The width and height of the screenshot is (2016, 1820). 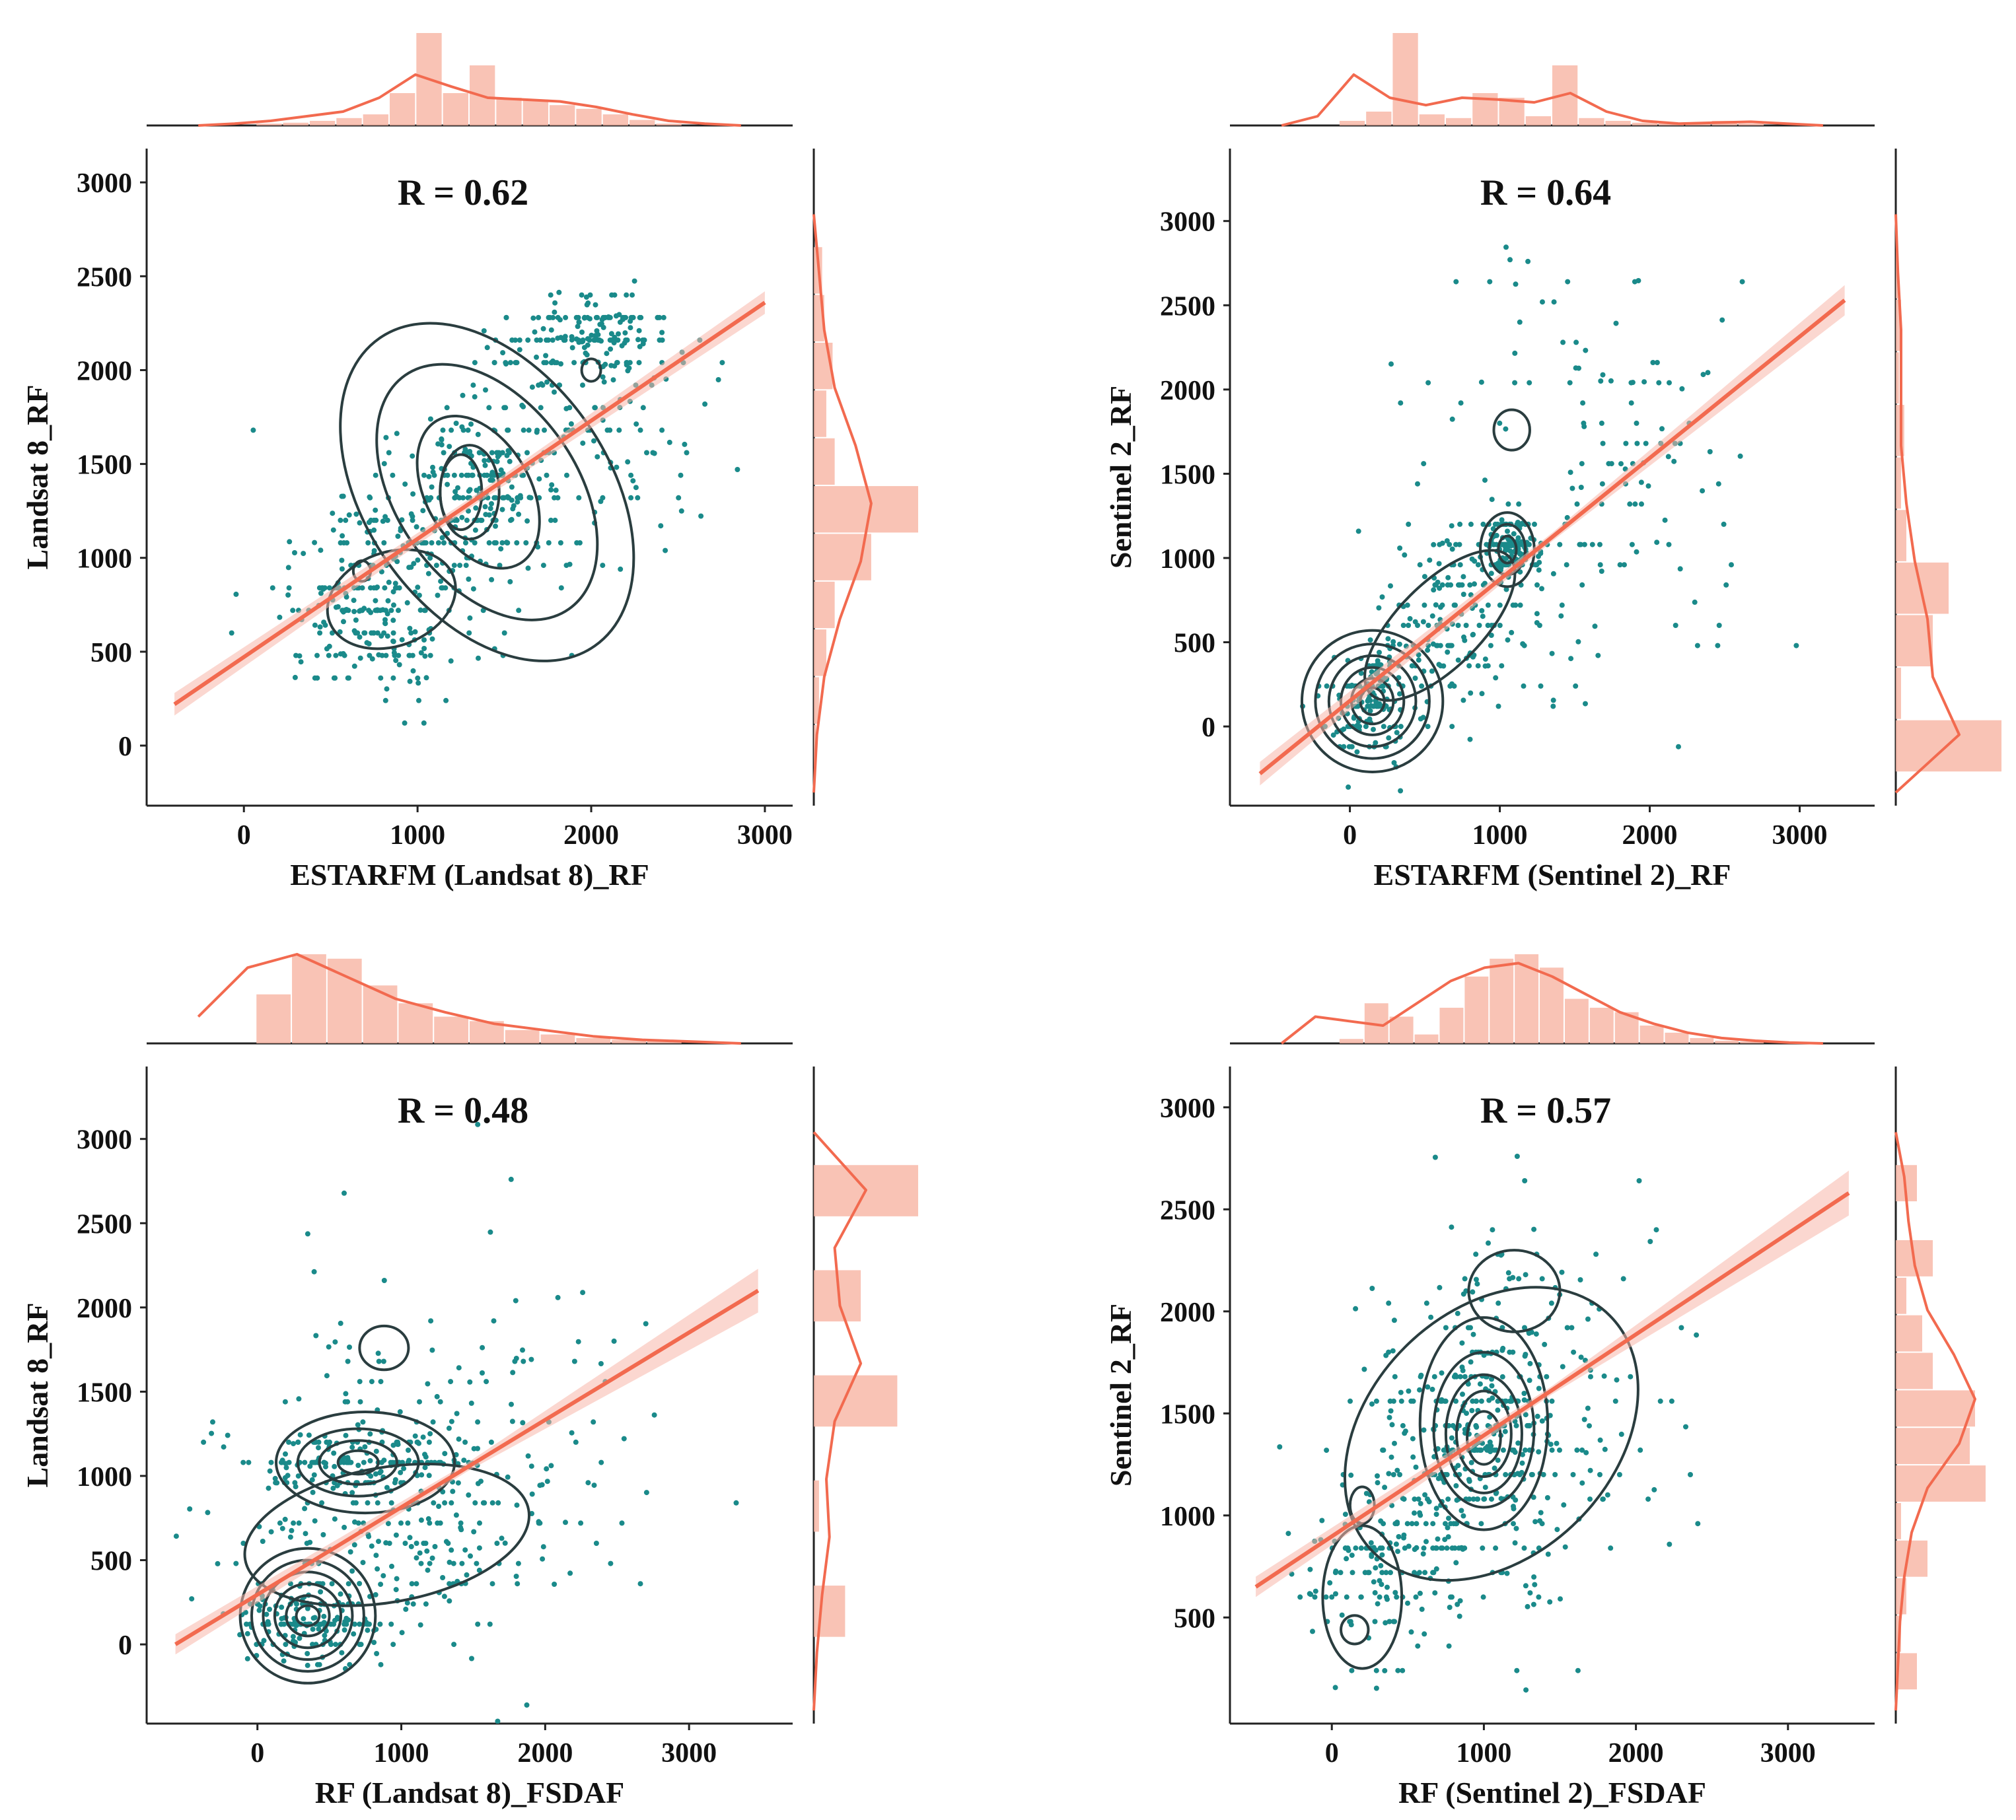 I want to click on y-axis-label: Landsat 8_RF, so click(x=37, y=1395).